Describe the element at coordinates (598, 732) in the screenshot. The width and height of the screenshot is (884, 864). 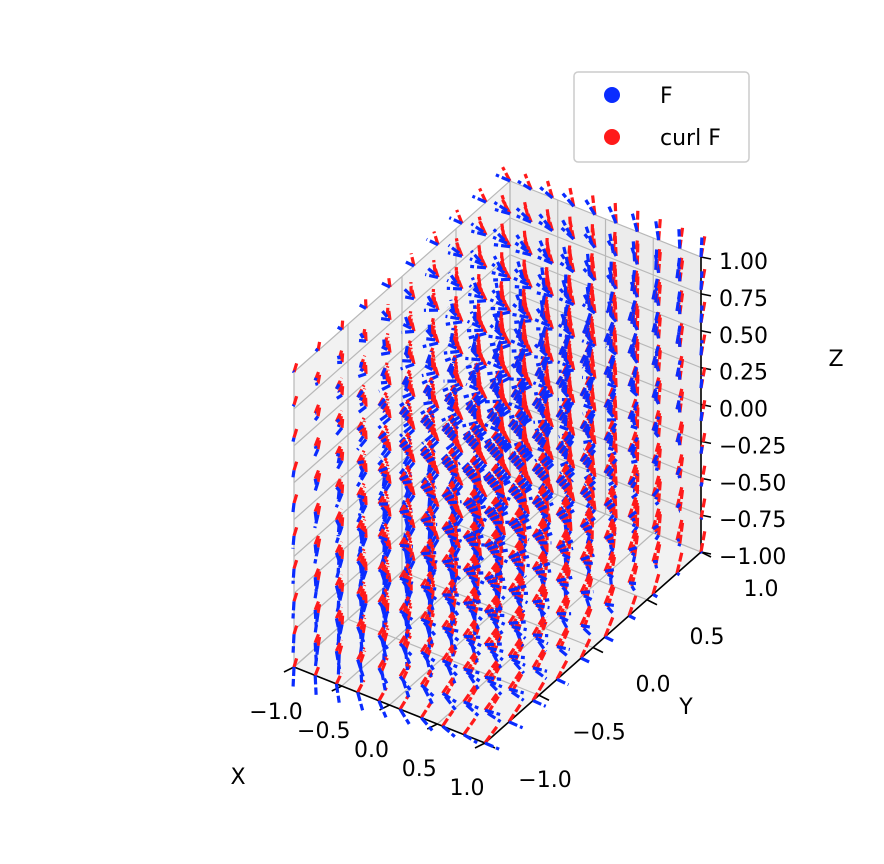
I see `y-tick-label: −0.5` at that location.